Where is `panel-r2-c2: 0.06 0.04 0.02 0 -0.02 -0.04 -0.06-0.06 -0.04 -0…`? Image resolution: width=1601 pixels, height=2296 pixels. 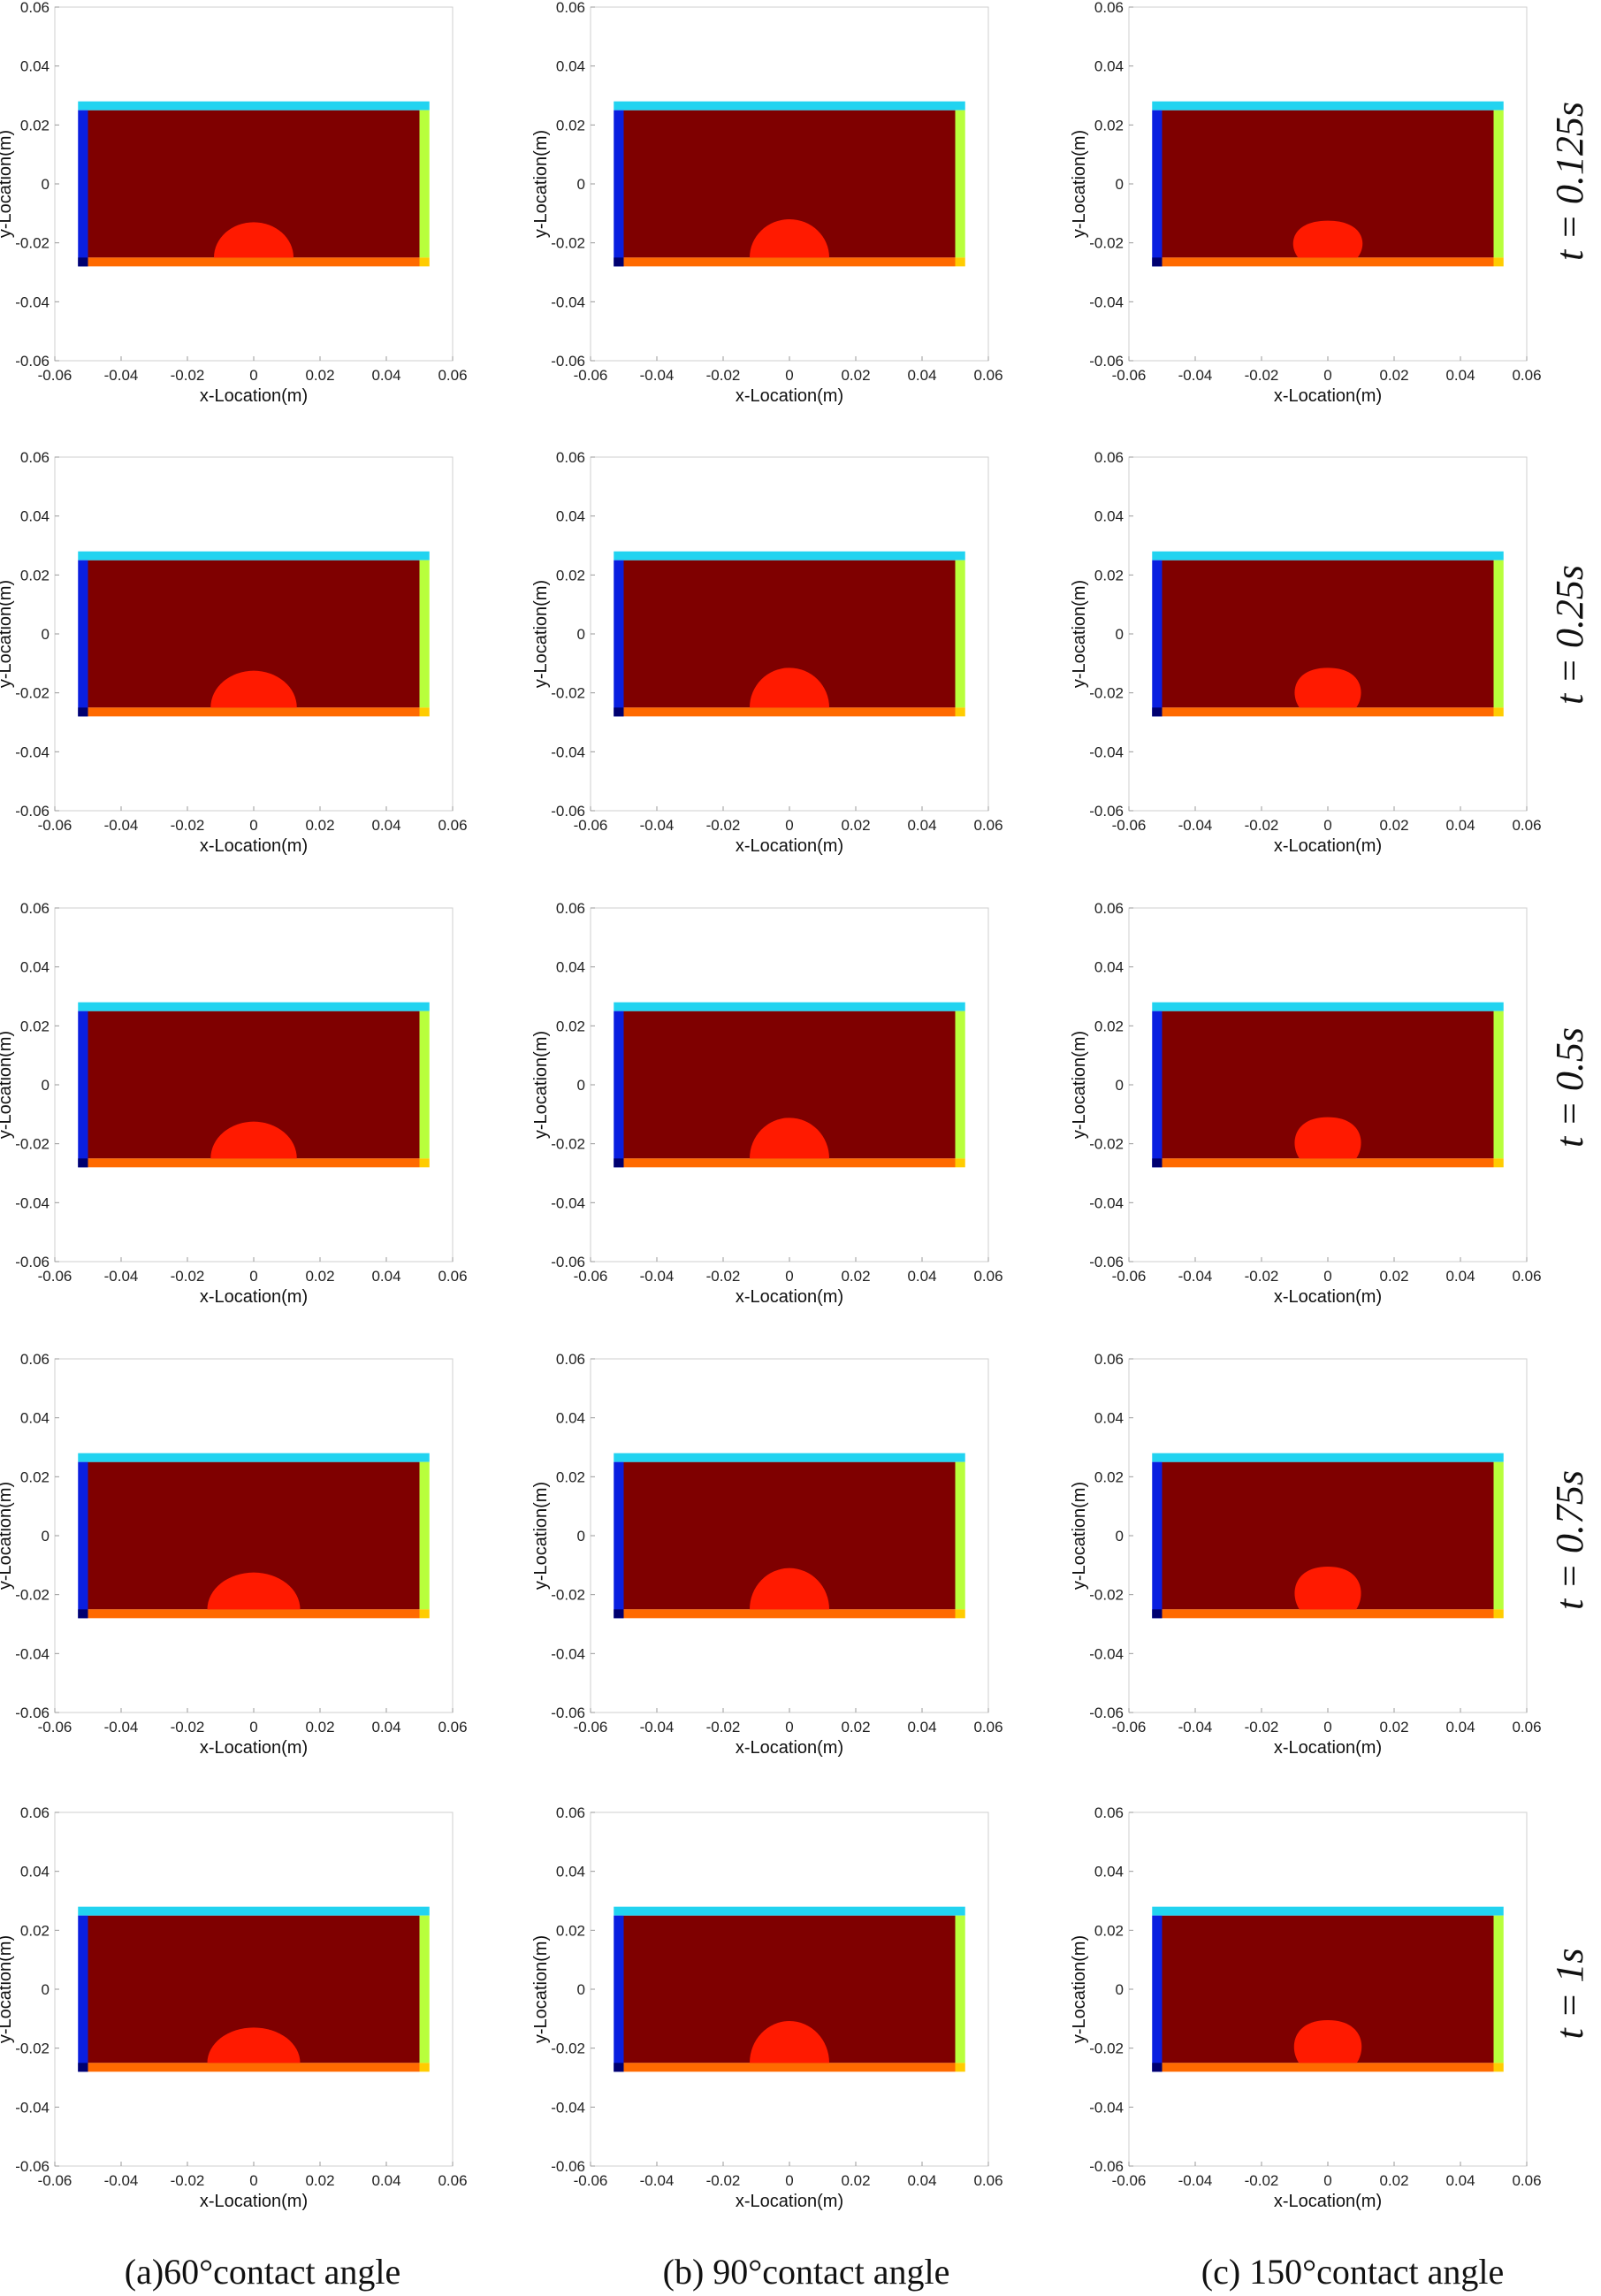
panel-r2-c2: 0.06 0.04 0.02 0 -0.02 -0.04 -0.06-0.06 -0.04 -0… is located at coordinates (1306, 1103).